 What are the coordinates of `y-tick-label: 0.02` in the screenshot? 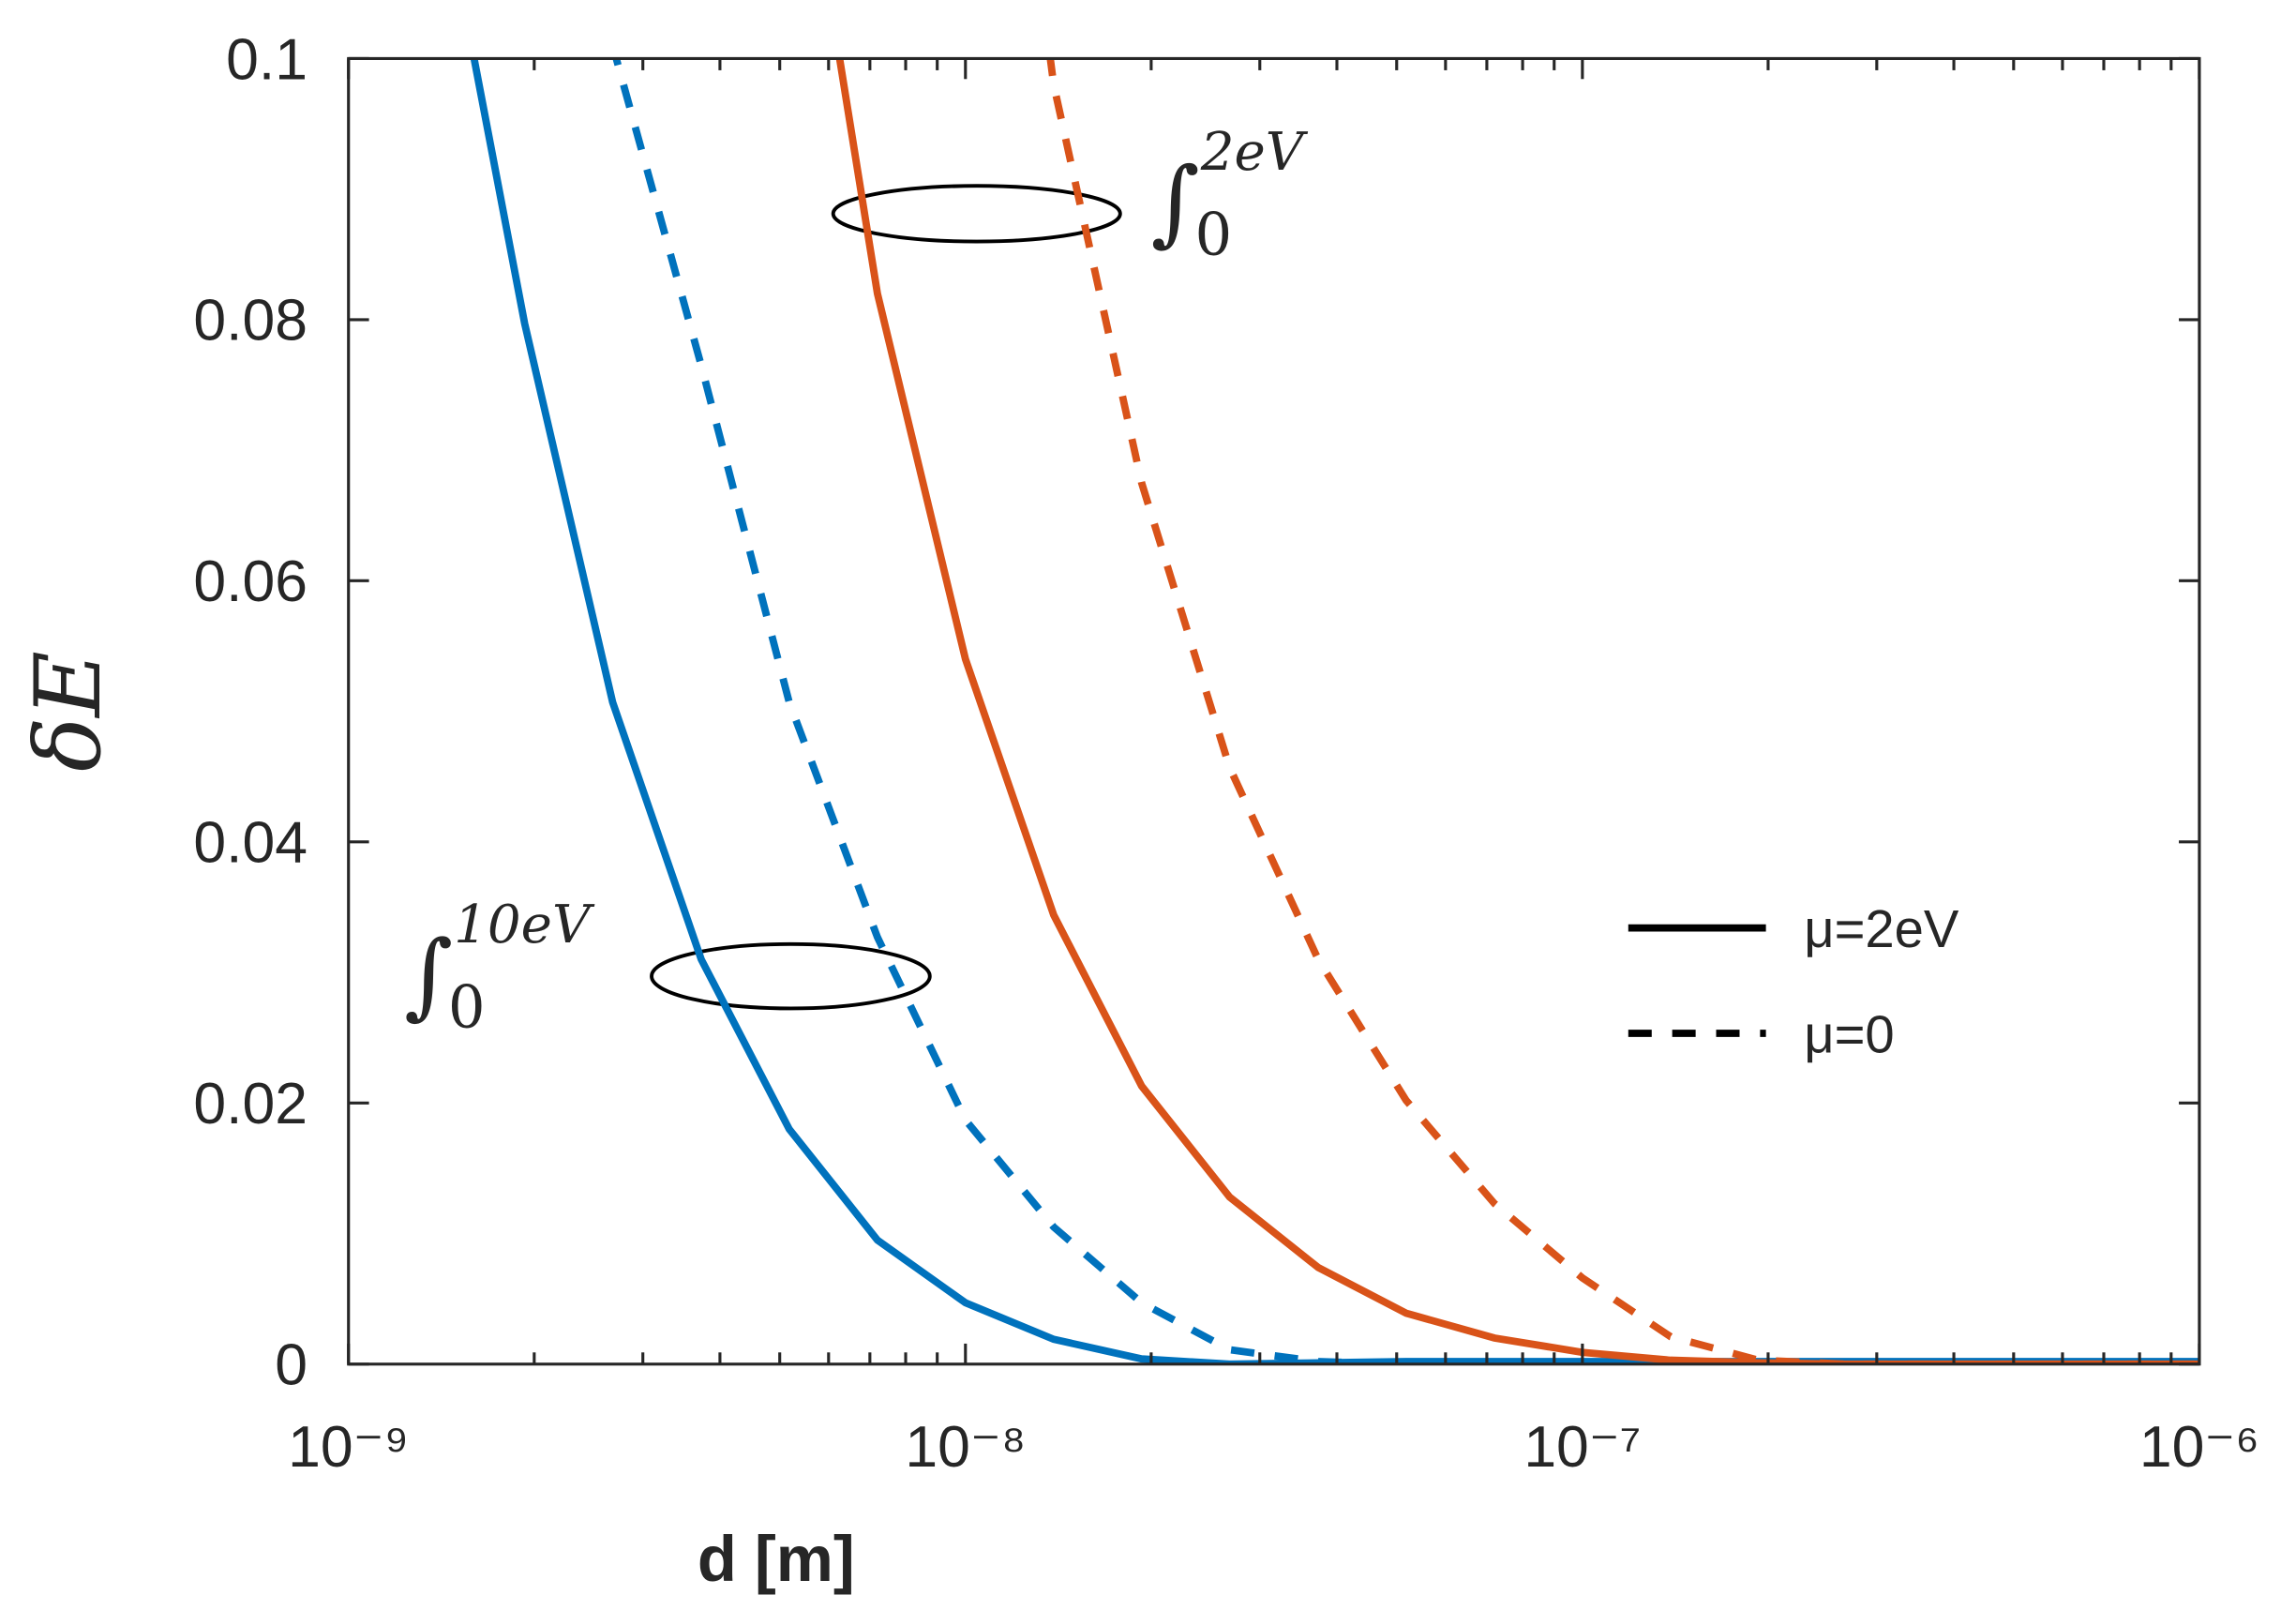 It's located at (251, 1103).